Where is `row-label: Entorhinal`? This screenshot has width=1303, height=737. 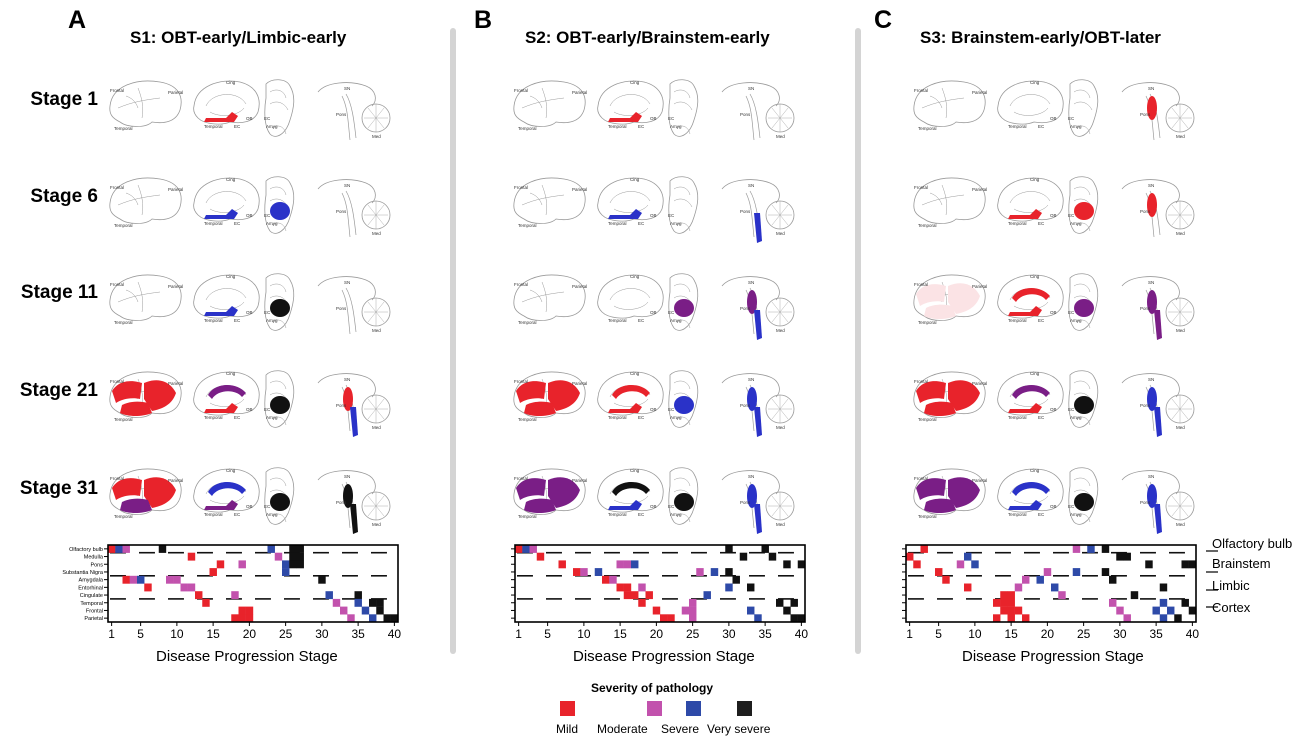 row-label: Entorhinal is located at coordinates (90, 588).